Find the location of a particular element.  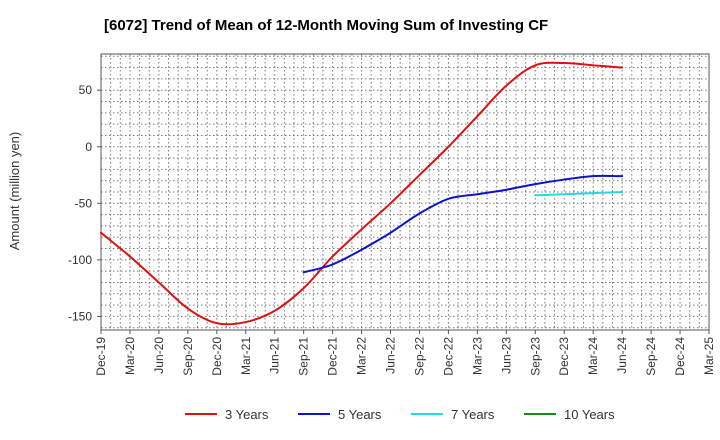

legend-label-5-years: 5 Years is located at coordinates (360, 414).